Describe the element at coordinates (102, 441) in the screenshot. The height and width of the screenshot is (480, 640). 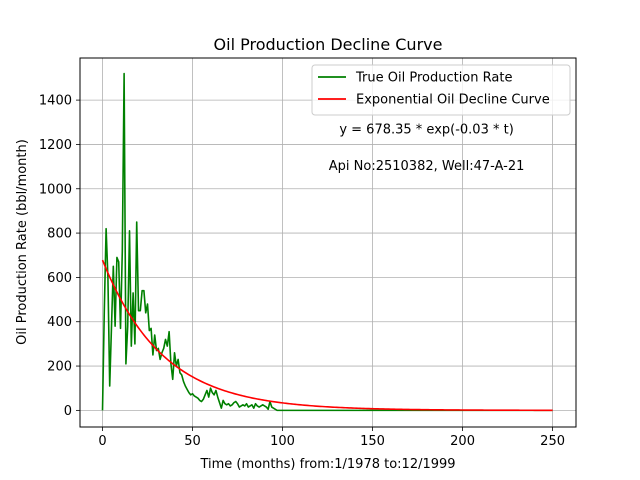
I see `x-tick-label: 0` at that location.